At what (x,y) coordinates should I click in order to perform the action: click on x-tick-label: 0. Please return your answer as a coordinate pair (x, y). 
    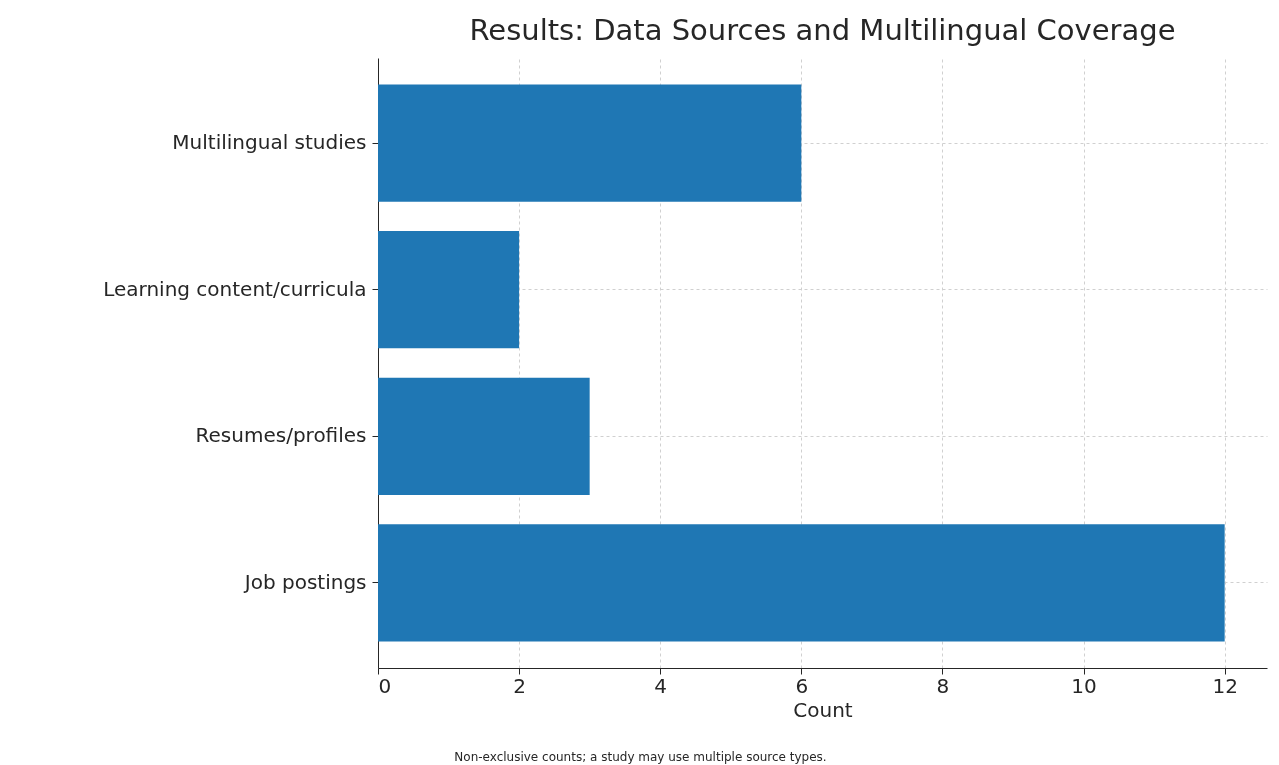
    Looking at the image, I should click on (385, 685).